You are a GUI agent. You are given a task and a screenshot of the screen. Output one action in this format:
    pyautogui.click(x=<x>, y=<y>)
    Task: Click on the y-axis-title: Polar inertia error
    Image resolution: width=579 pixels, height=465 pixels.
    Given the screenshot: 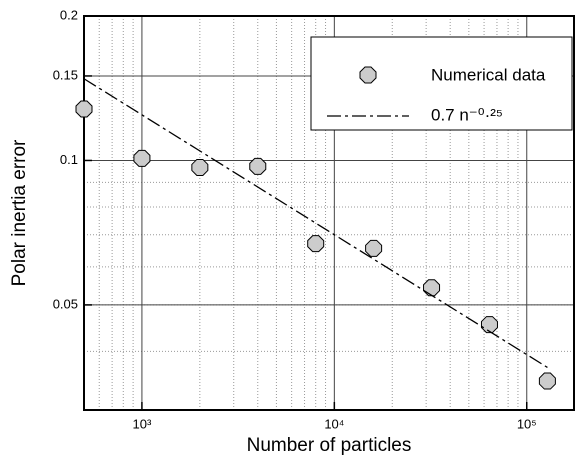 What is the action you would take?
    pyautogui.click(x=19, y=212)
    